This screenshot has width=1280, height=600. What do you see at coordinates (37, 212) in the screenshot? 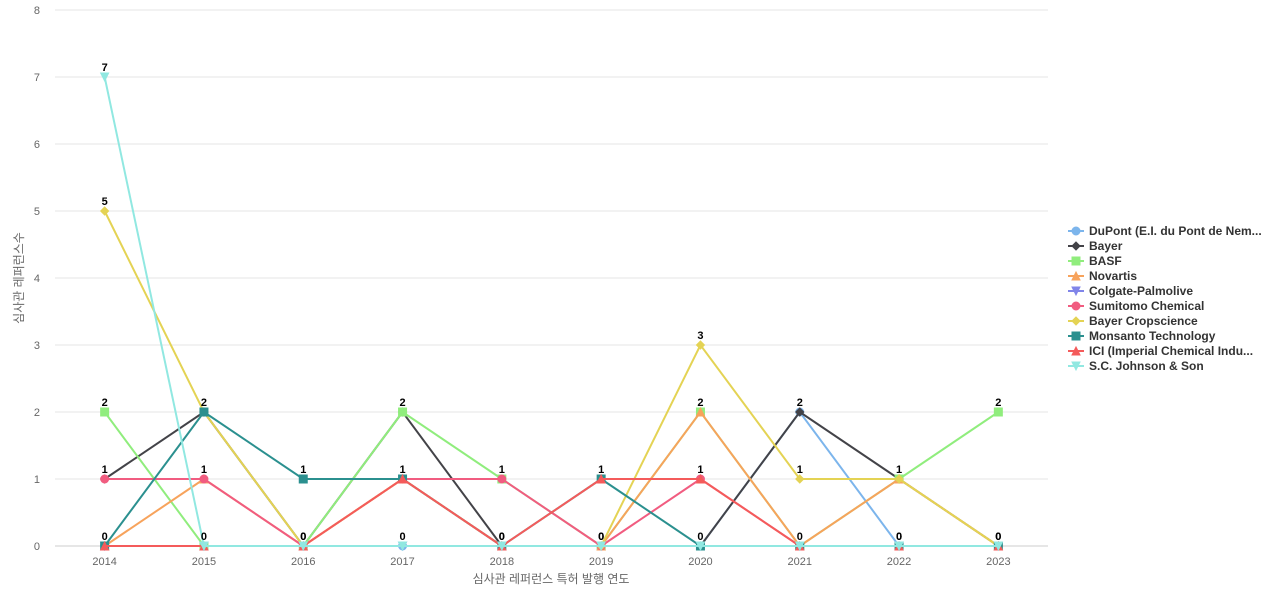
I see `y-tick-label: 5` at bounding box center [37, 212].